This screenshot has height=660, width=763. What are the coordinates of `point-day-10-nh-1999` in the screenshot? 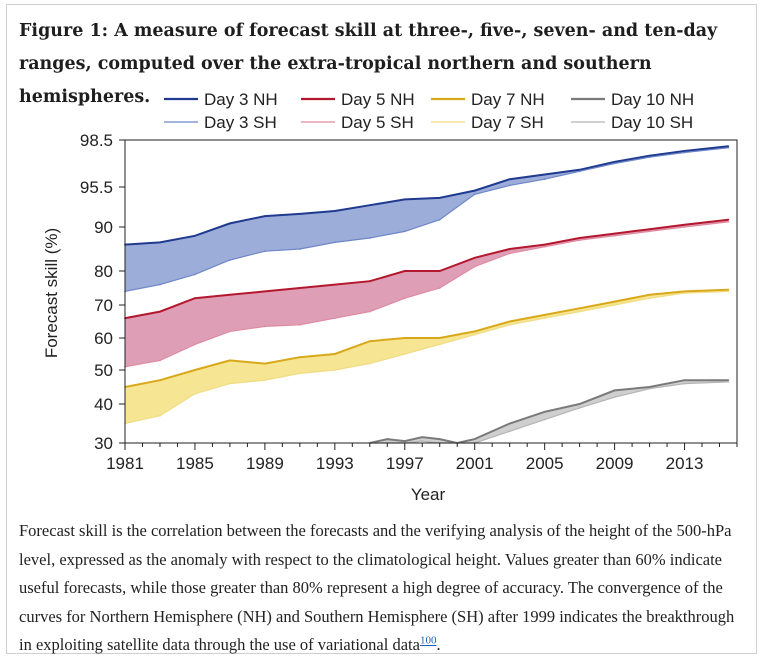 It's located at (439, 439).